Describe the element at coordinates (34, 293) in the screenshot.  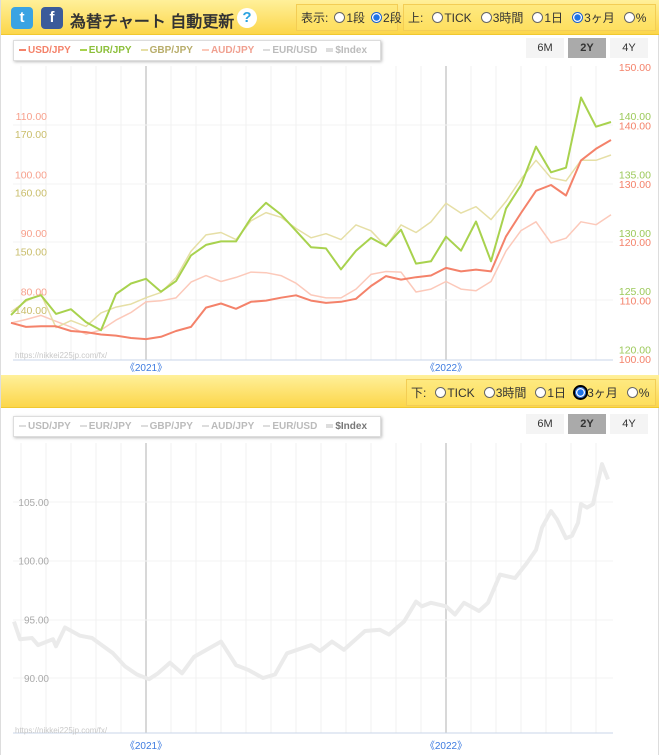
I see `y-tick-label: 80.00` at that location.